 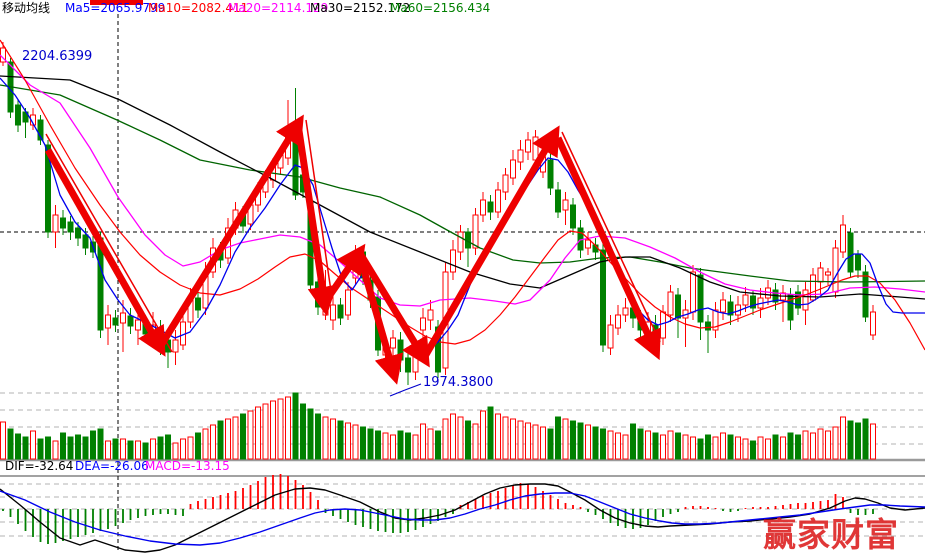 What do you see at coordinates (831, 534) in the screenshot?
I see `site-watermark: 赢家财富网` at bounding box center [831, 534].